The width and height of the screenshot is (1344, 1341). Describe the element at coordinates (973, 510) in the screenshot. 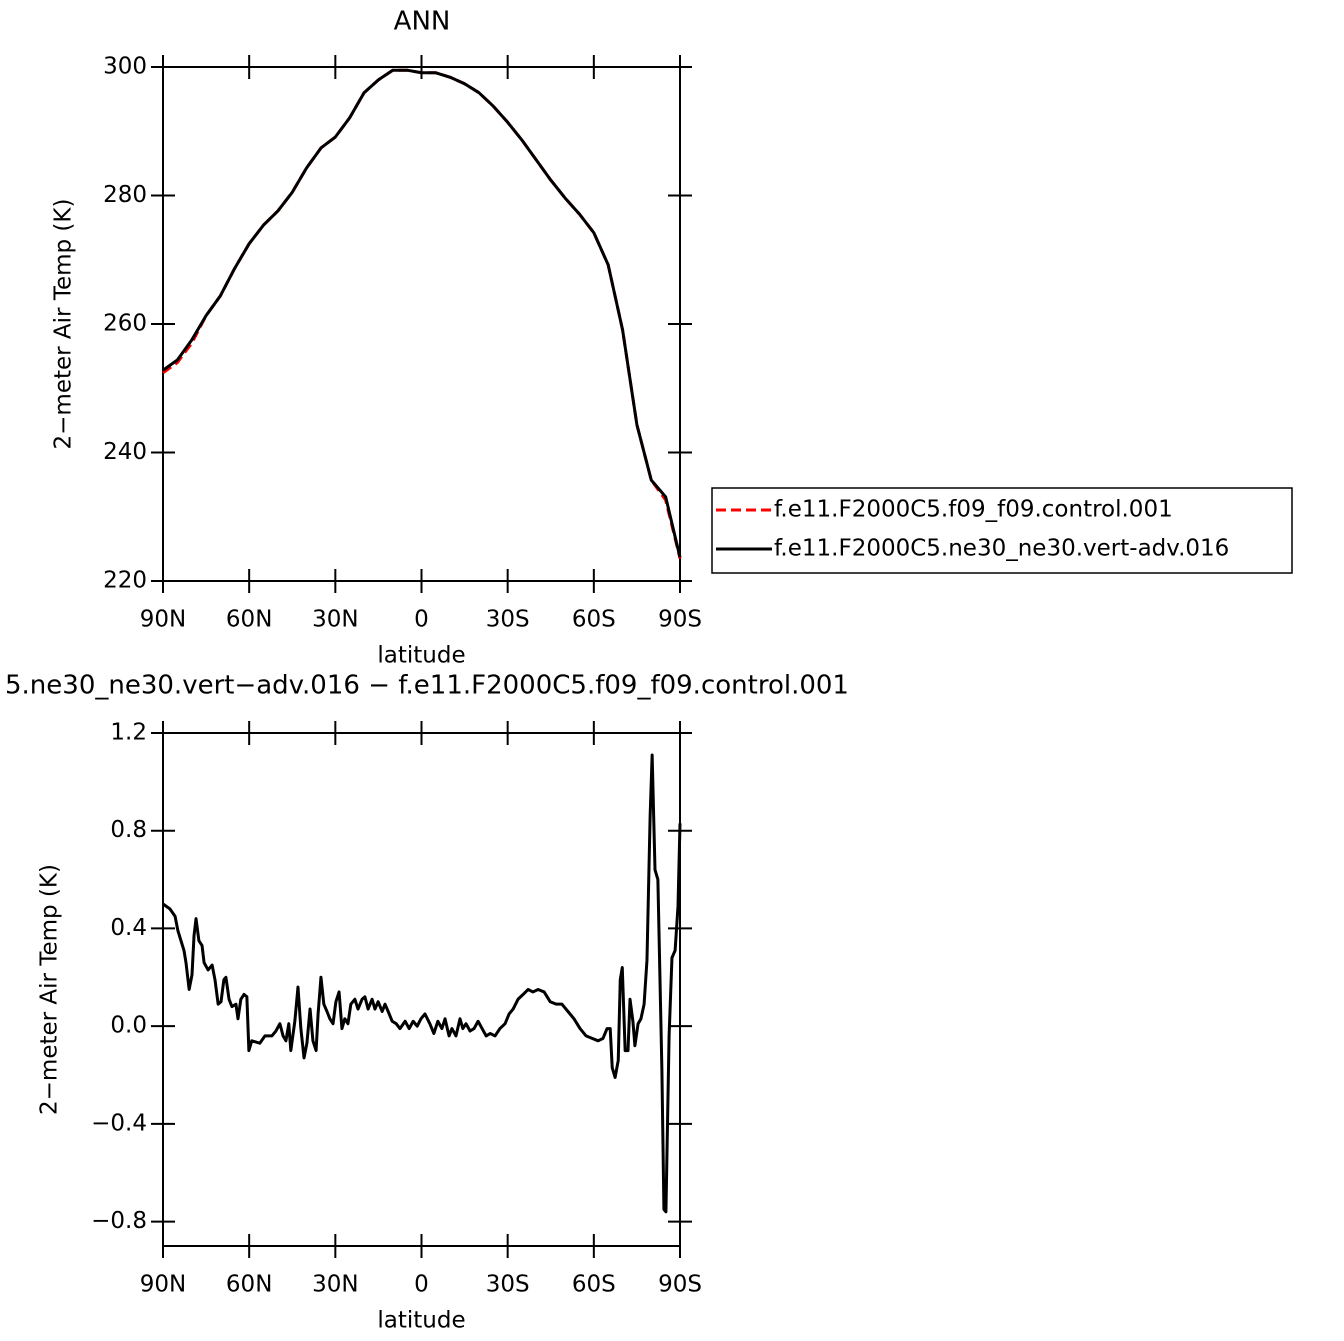

I see `legend-label: f.e11.F2000C5.f09_f09.control.001` at that location.